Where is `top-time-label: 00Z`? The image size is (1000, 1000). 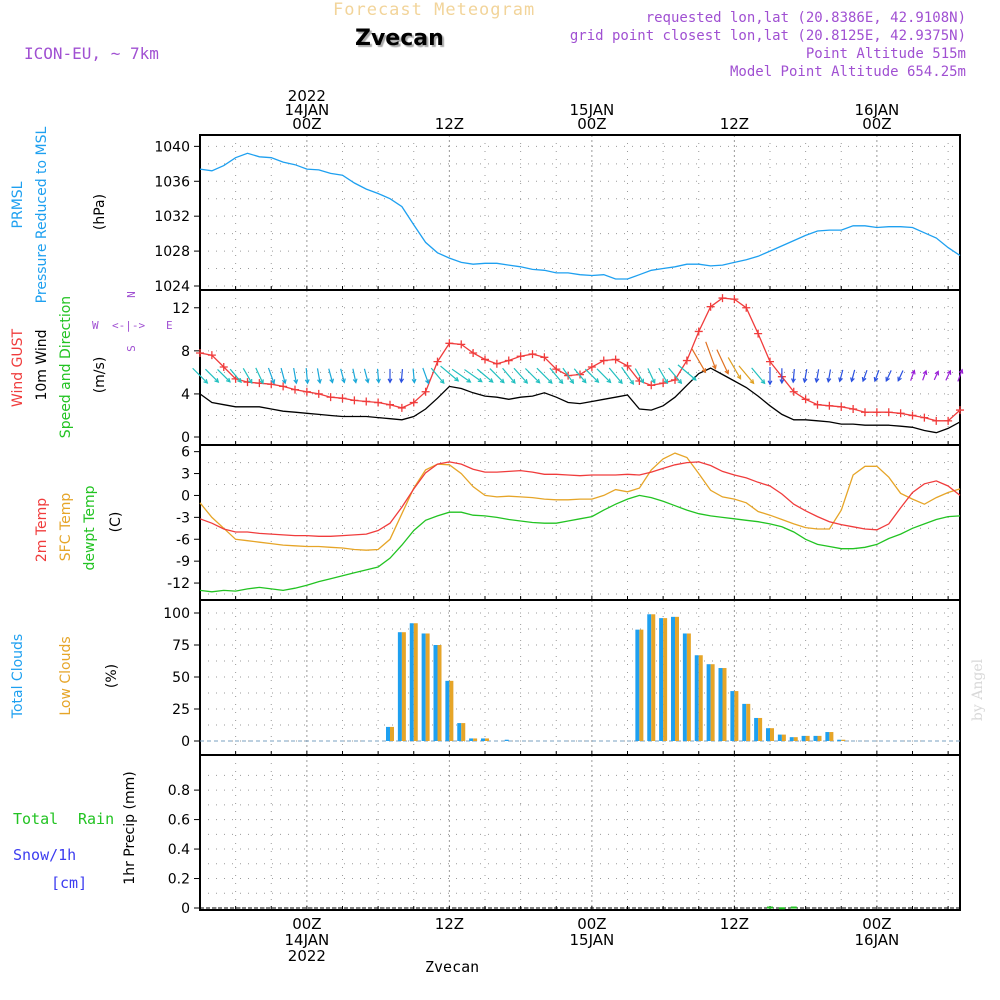
top-time-label: 00Z is located at coordinates (876, 124).